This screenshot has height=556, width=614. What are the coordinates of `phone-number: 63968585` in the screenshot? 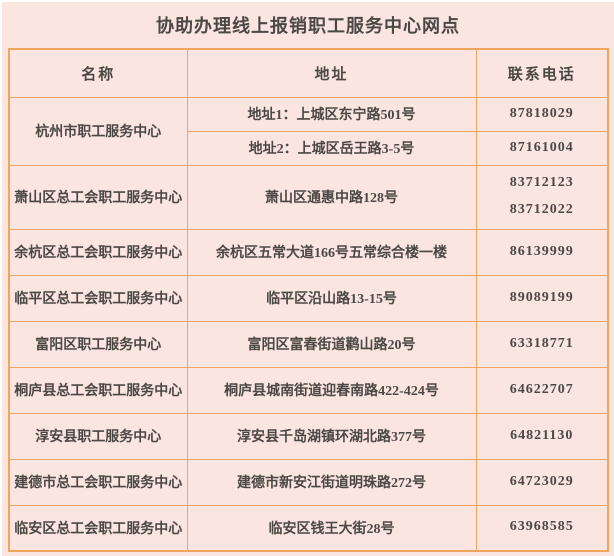 It's located at (541, 527).